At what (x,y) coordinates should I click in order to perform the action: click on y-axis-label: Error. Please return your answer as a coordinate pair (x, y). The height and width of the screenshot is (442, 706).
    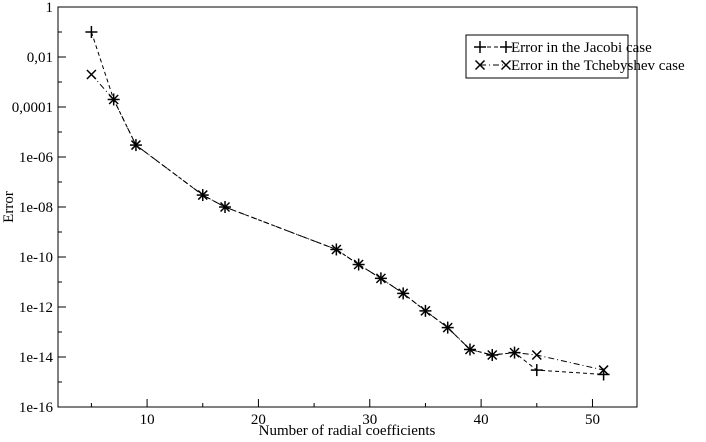
    Looking at the image, I should click on (9, 207).